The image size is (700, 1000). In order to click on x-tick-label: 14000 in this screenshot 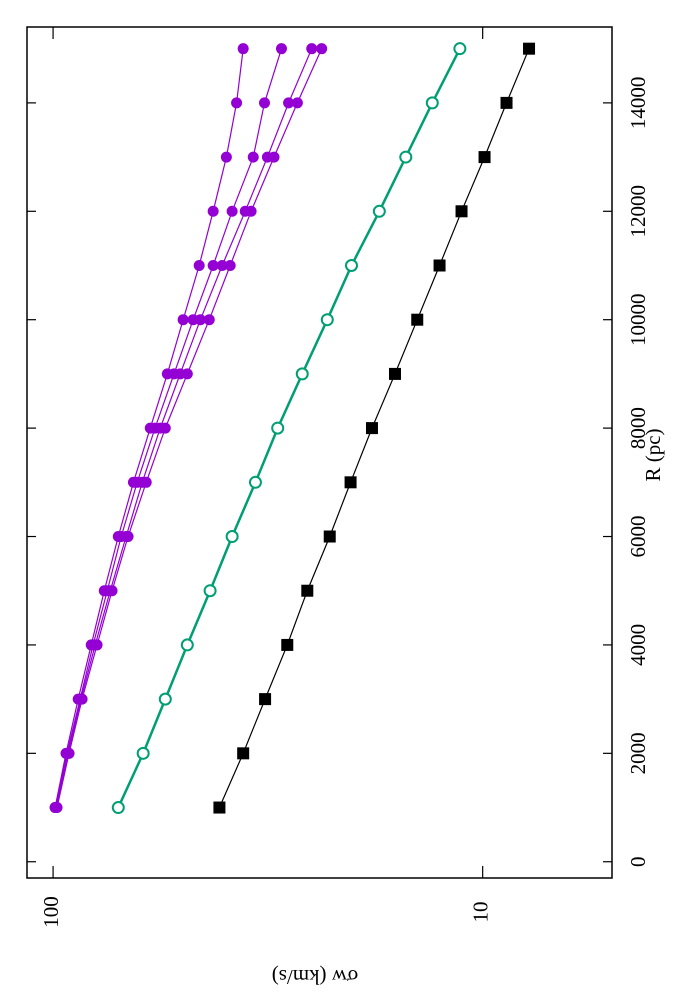, I will do `click(638, 103)`.